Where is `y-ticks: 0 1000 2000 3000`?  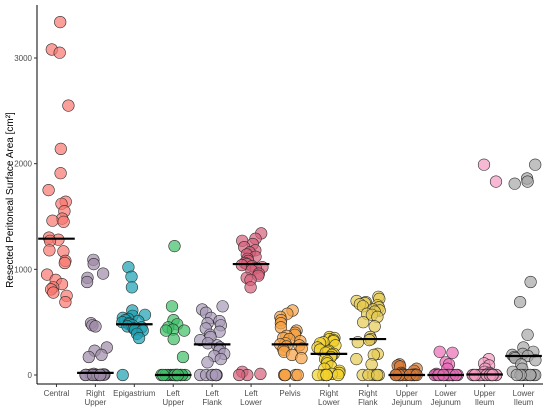 y-ticks: 0 1000 2000 3000 is located at coordinates (25, 217).